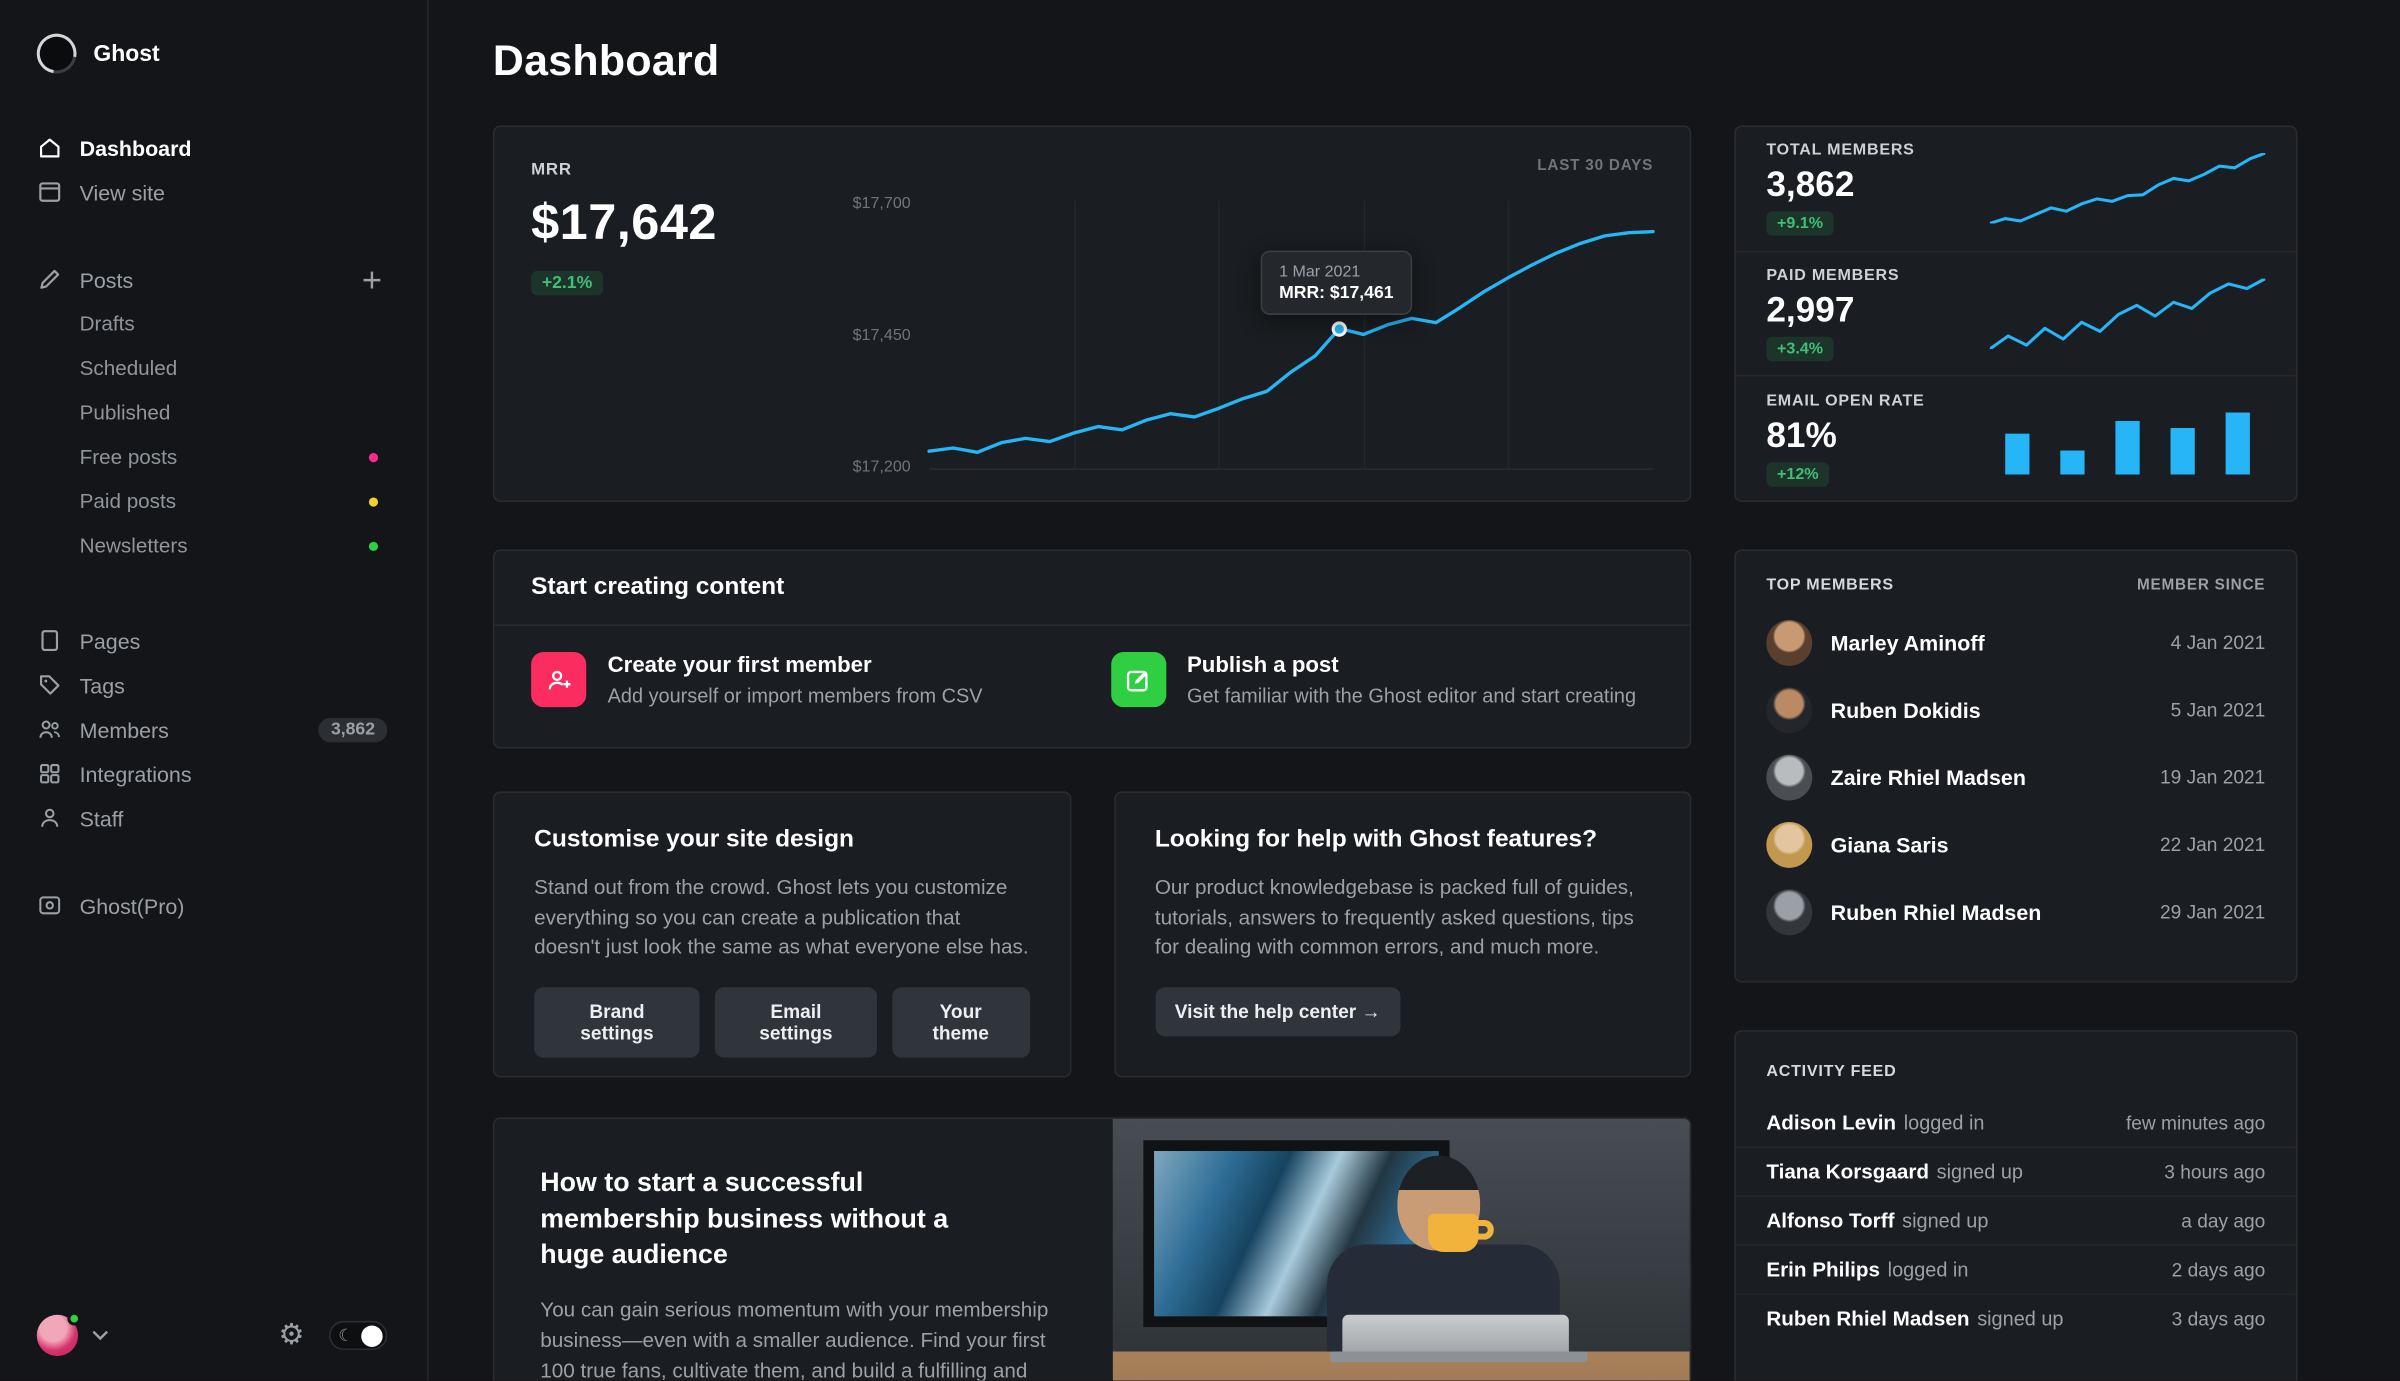  I want to click on sidebar-item-view-site: View site, so click(212, 192).